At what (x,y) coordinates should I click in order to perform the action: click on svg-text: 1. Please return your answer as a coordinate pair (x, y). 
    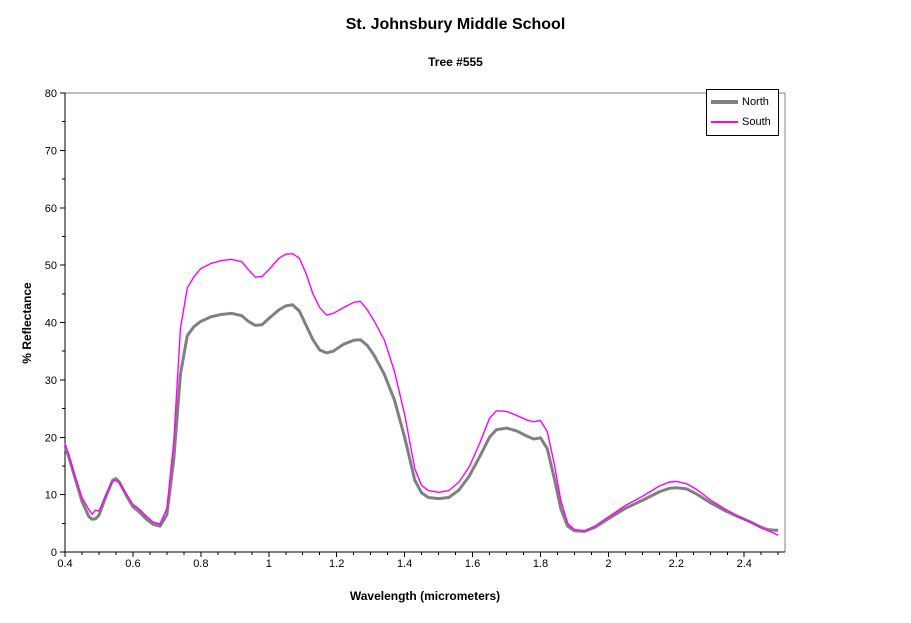
    Looking at the image, I should click on (269, 564).